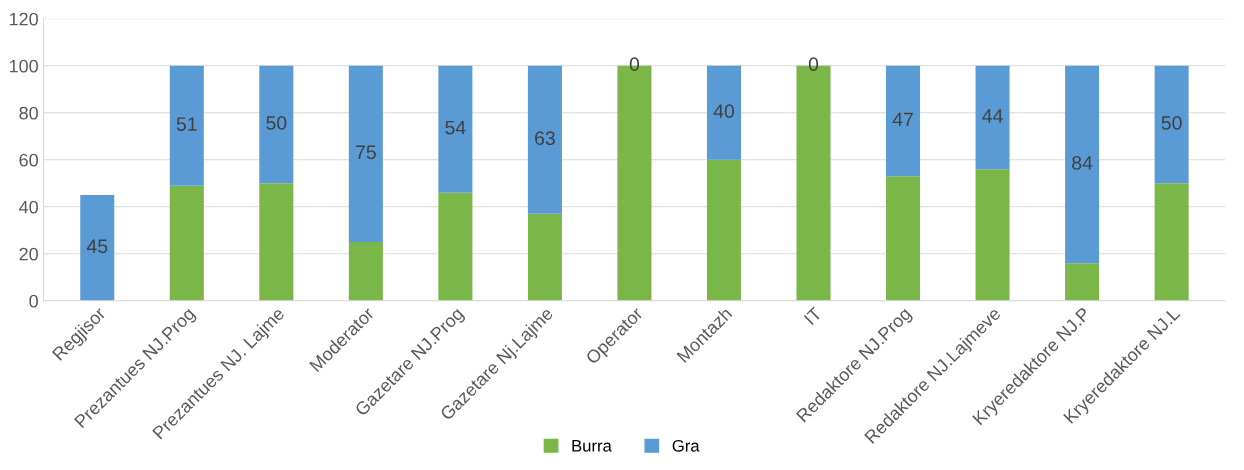 The height and width of the screenshot is (470, 1244). I want to click on y-tick-label: 80, so click(28, 113).